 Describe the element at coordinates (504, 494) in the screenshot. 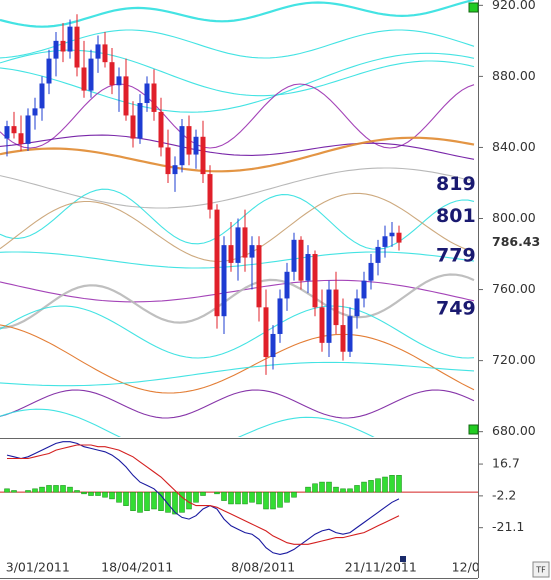

I see `y-tick-label: -2.2` at that location.